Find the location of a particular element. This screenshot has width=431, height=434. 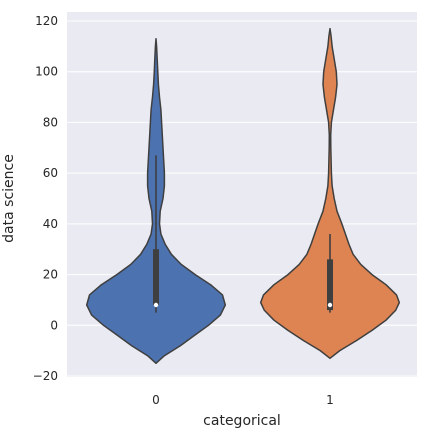

y-tick-label: 60 is located at coordinates (50, 173).